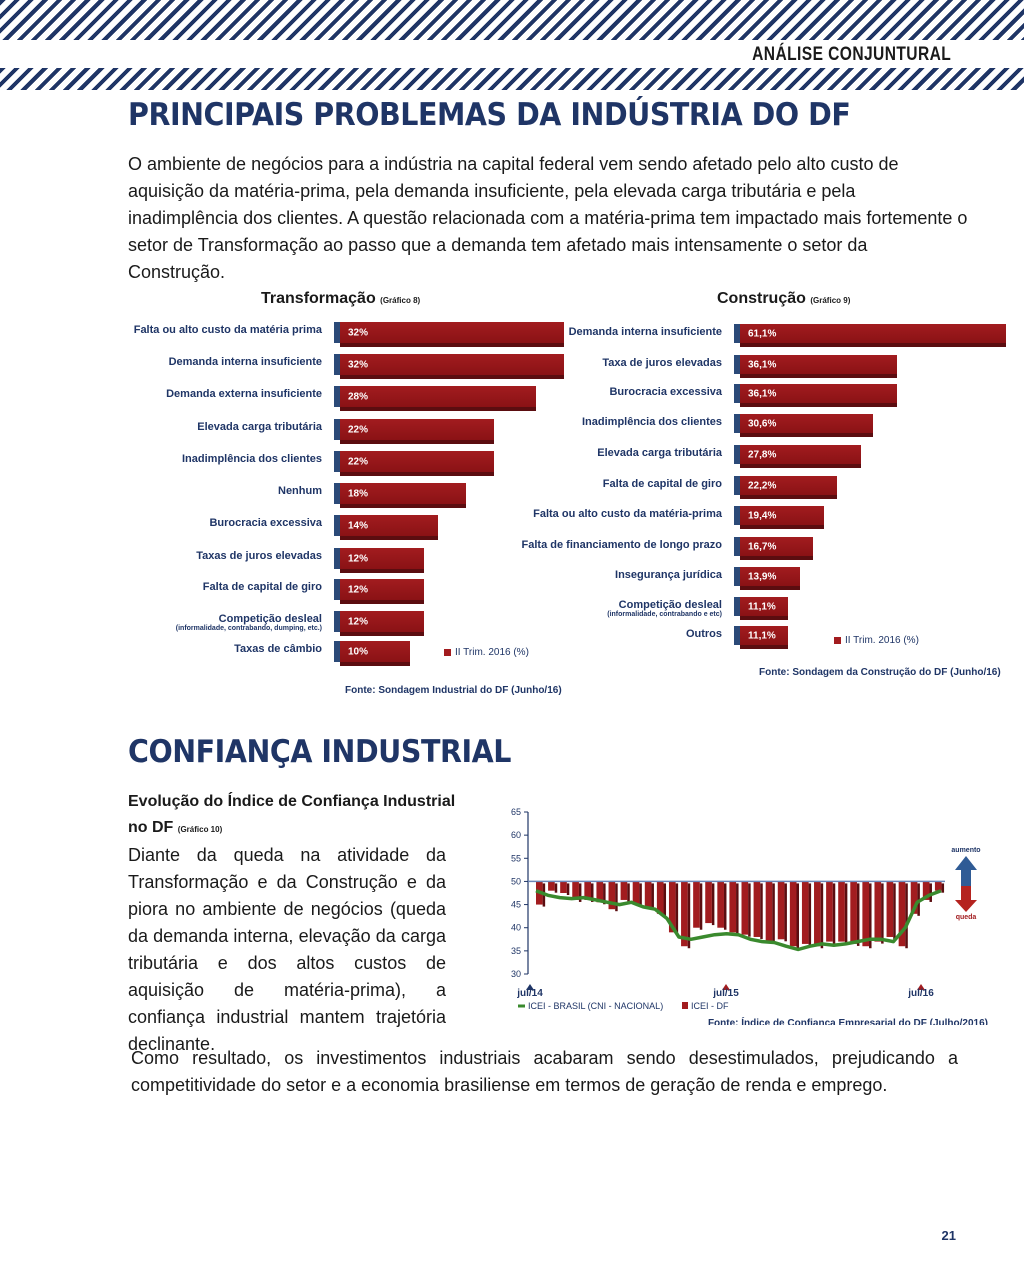 Image resolution: width=1024 pixels, height=1280 pixels. Describe the element at coordinates (192, 394) in the screenshot. I see `category-label: Demanda externa insuficiente` at that location.